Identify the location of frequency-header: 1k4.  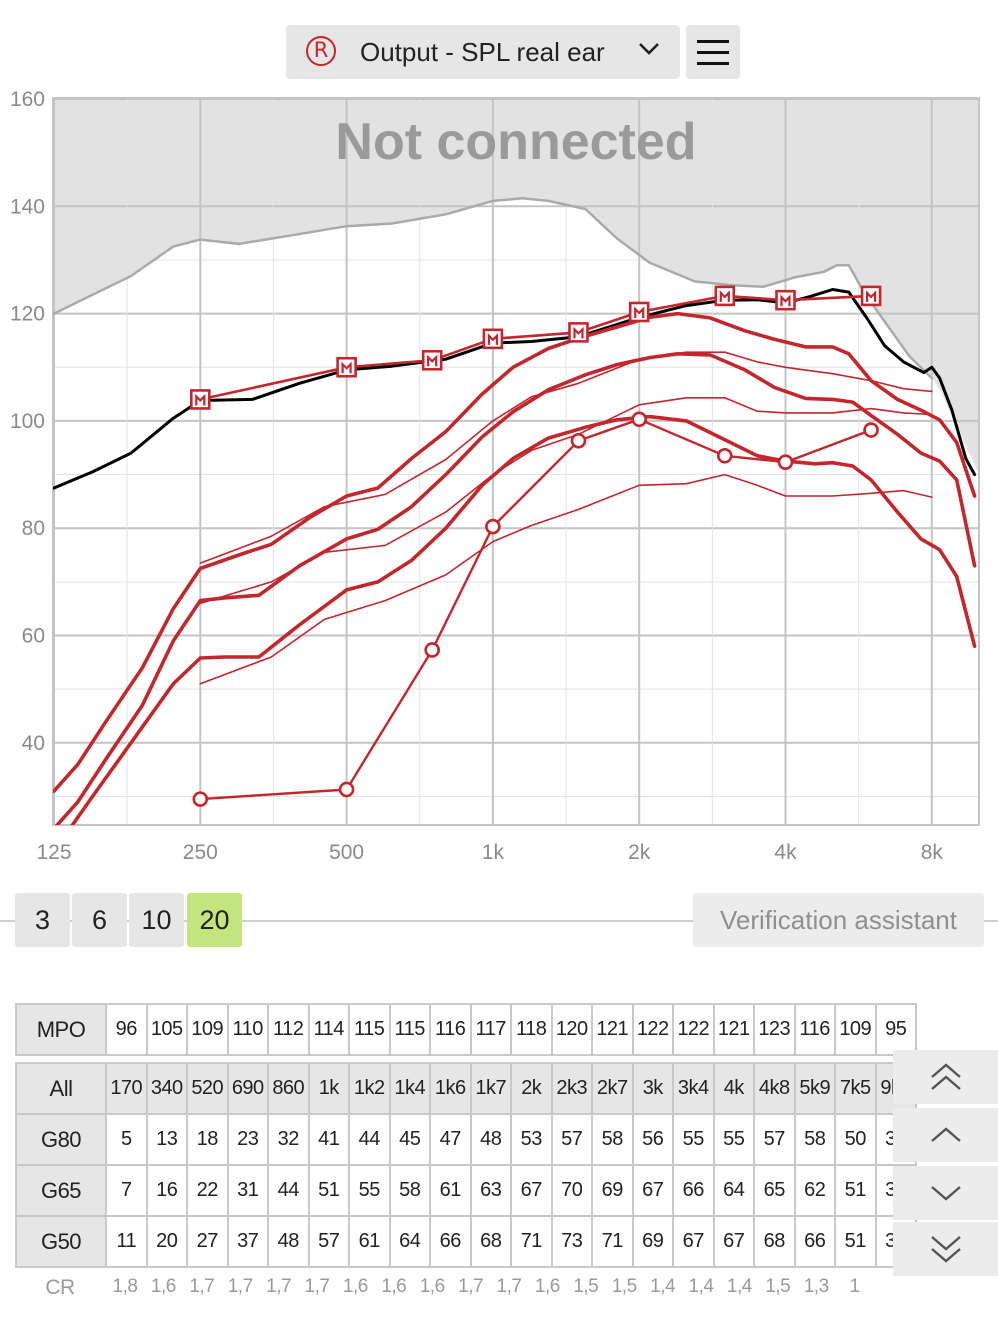
(409, 1088).